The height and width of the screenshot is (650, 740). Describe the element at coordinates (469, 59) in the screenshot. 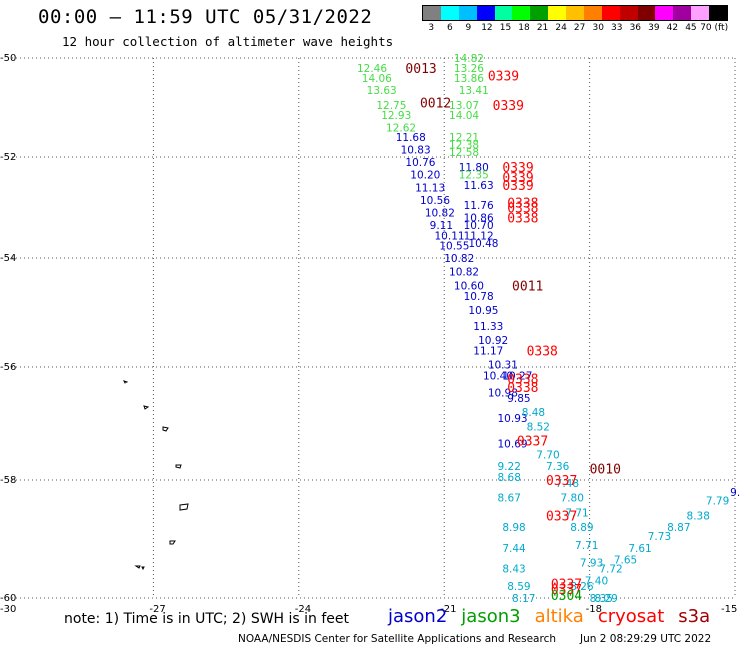

I see `swh-label: 14.82` at that location.